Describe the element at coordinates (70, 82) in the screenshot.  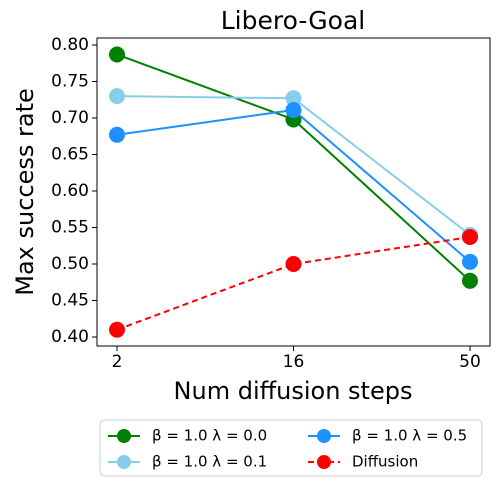
I see `y-tick-label: 0.75` at that location.